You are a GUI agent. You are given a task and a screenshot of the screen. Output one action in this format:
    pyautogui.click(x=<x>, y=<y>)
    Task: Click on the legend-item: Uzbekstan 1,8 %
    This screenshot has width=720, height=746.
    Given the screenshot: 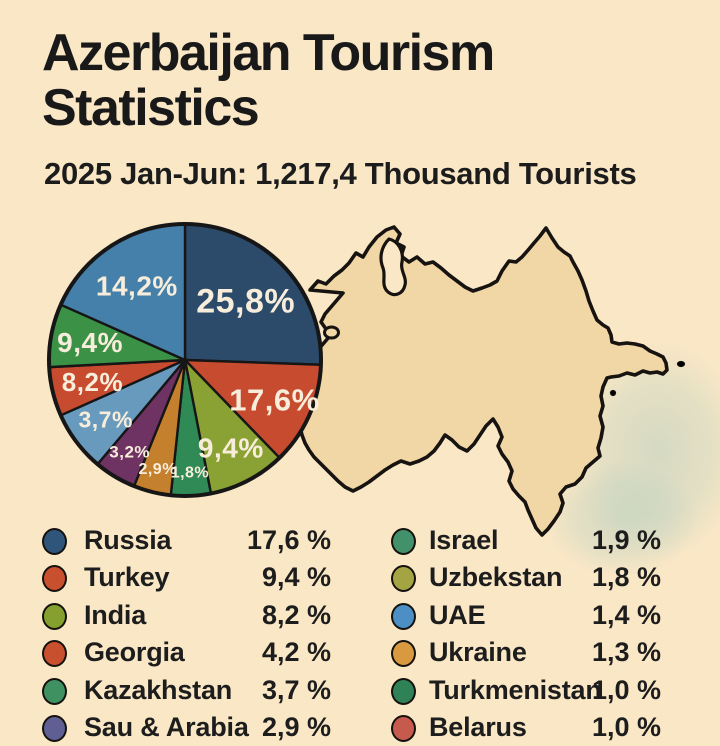 What is the action you would take?
    pyautogui.click(x=360, y=577)
    